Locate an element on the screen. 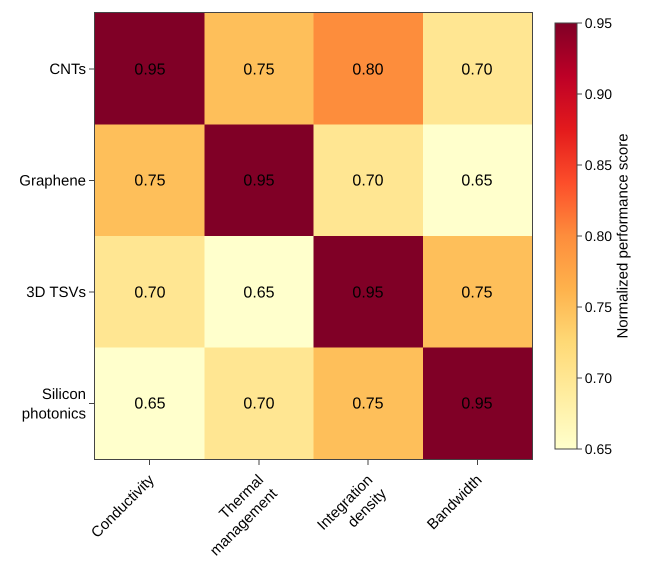 The width and height of the screenshot is (654, 571). y-tick-label: 3D TSVs is located at coordinates (56, 292).